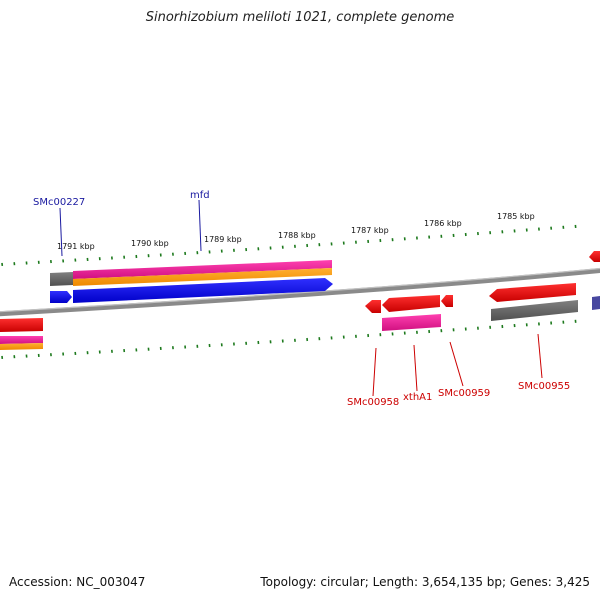 The width and height of the screenshot is (600, 600). I want to click on gene-label-mfd: mfd, so click(200, 195).